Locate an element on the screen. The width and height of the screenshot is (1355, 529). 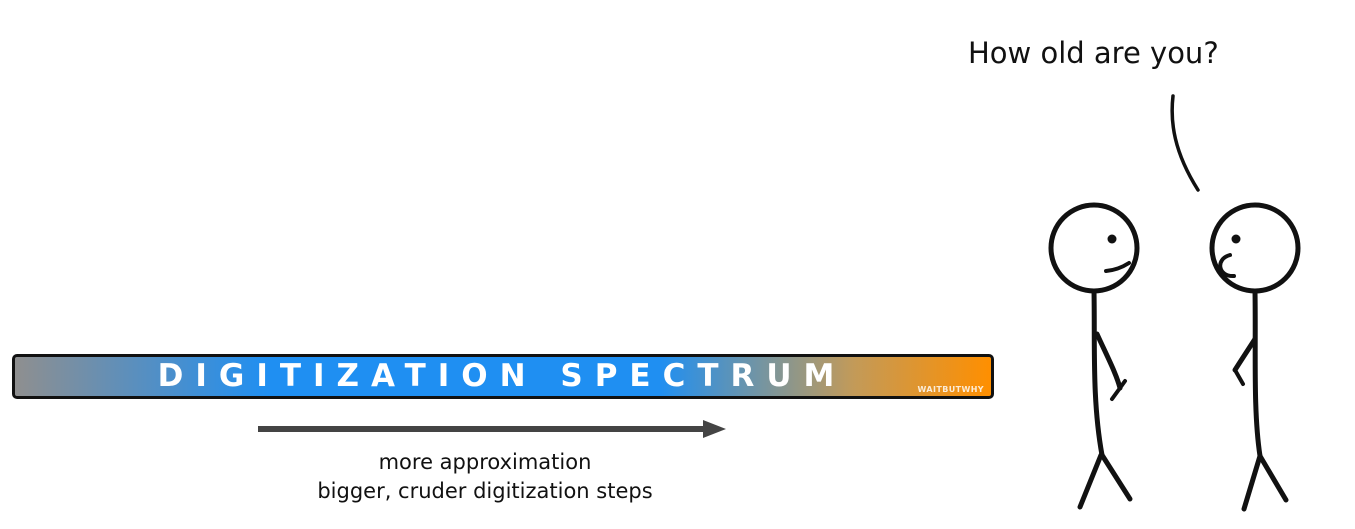
digitization-spectrum-bar: DIGITIZATION SPECTRUM WAITBUTWHY is located at coordinates (503, 376).